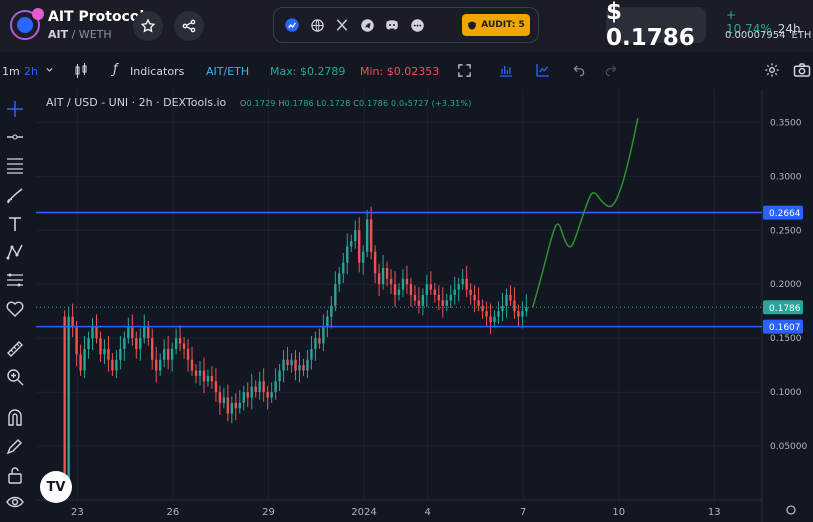 Image resolution: width=813 pixels, height=522 pixels. I want to click on share-icon, so click(189, 26).